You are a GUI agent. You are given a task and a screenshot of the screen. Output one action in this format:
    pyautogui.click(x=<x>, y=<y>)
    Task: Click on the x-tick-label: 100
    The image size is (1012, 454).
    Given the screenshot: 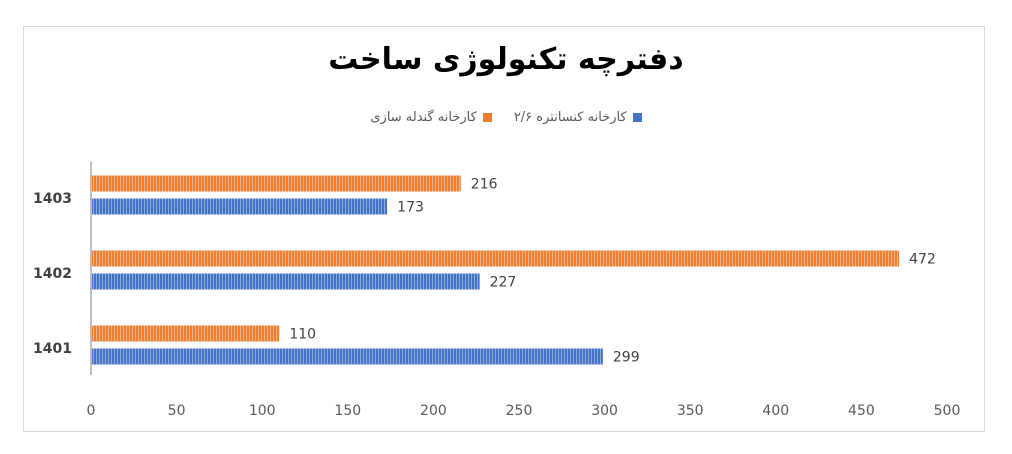 What is the action you would take?
    pyautogui.click(x=262, y=411)
    